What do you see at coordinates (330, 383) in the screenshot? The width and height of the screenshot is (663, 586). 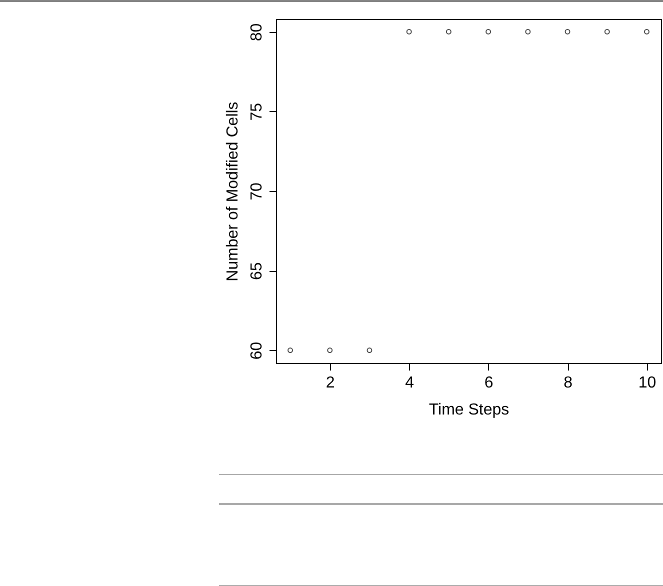 I see `x-tick-label: 2` at bounding box center [330, 383].